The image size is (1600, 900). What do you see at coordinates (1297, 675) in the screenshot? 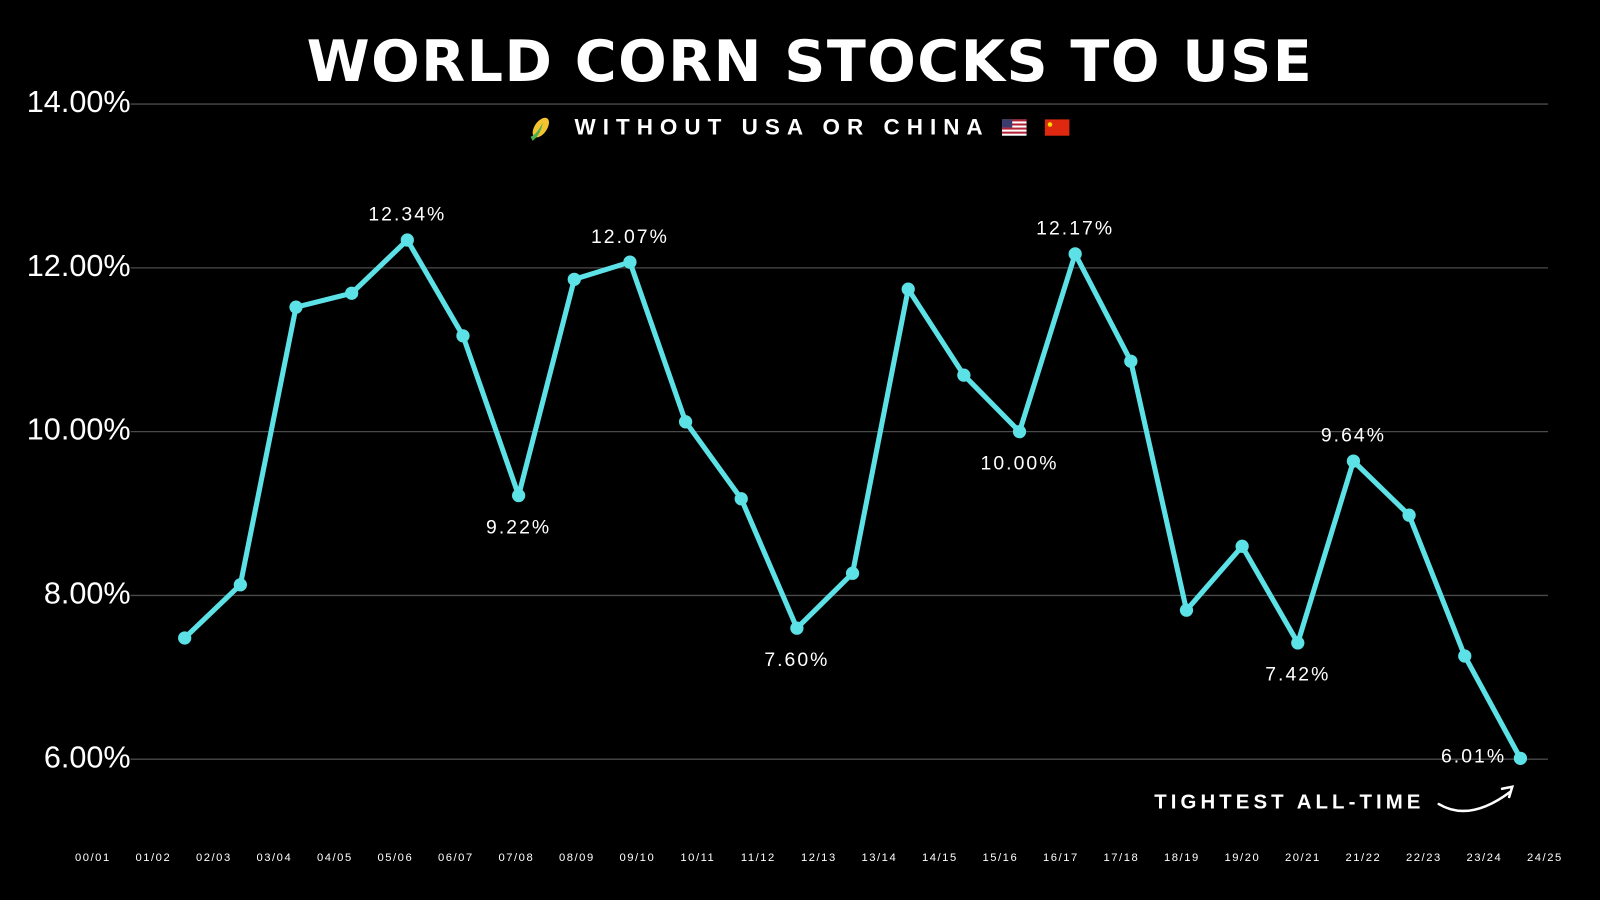
I see `data-label: 7.42%` at bounding box center [1297, 675].